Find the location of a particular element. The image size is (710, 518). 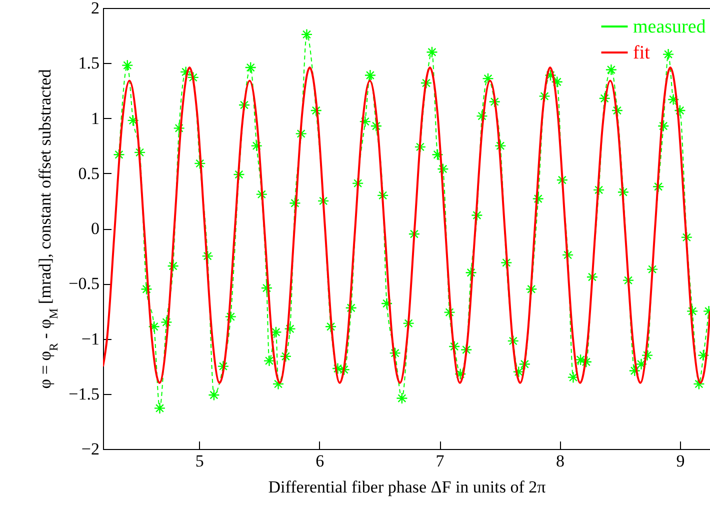

x-tick-label: 9 is located at coordinates (680, 461).